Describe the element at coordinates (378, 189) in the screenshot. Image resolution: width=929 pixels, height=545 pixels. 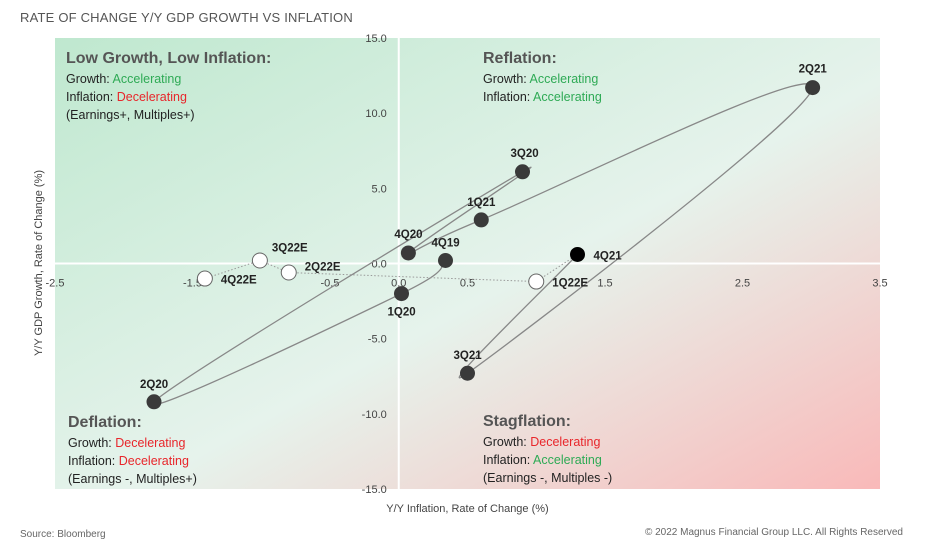
I see `y-tick-label: 5.0` at that location.